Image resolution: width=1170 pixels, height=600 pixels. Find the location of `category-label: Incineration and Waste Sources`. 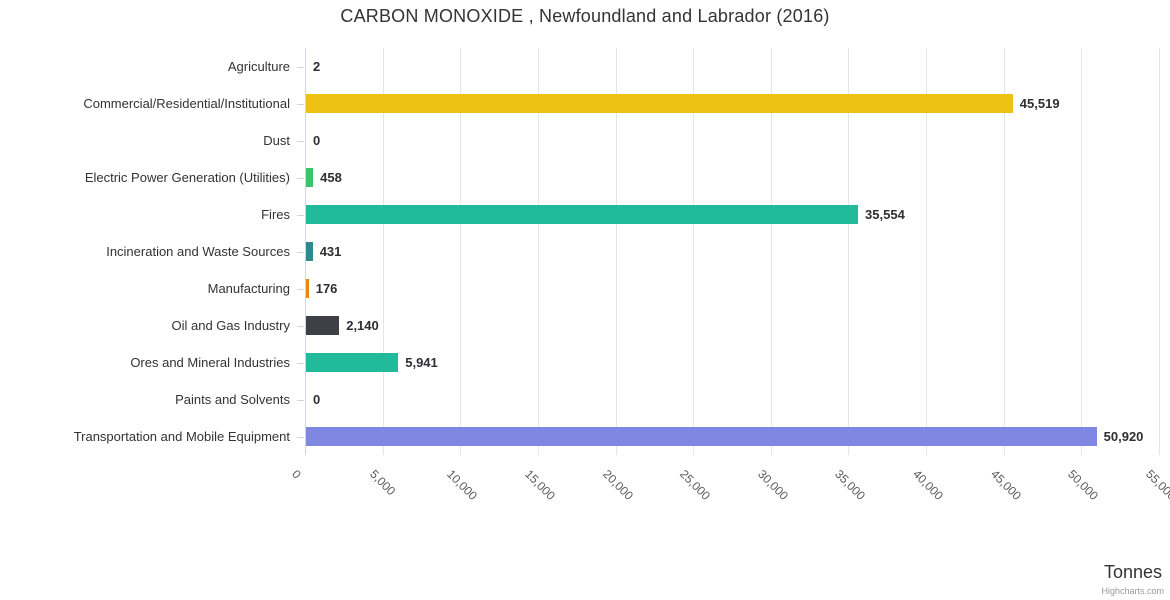

category-label: Incineration and Waste Sources is located at coordinates (198, 251).